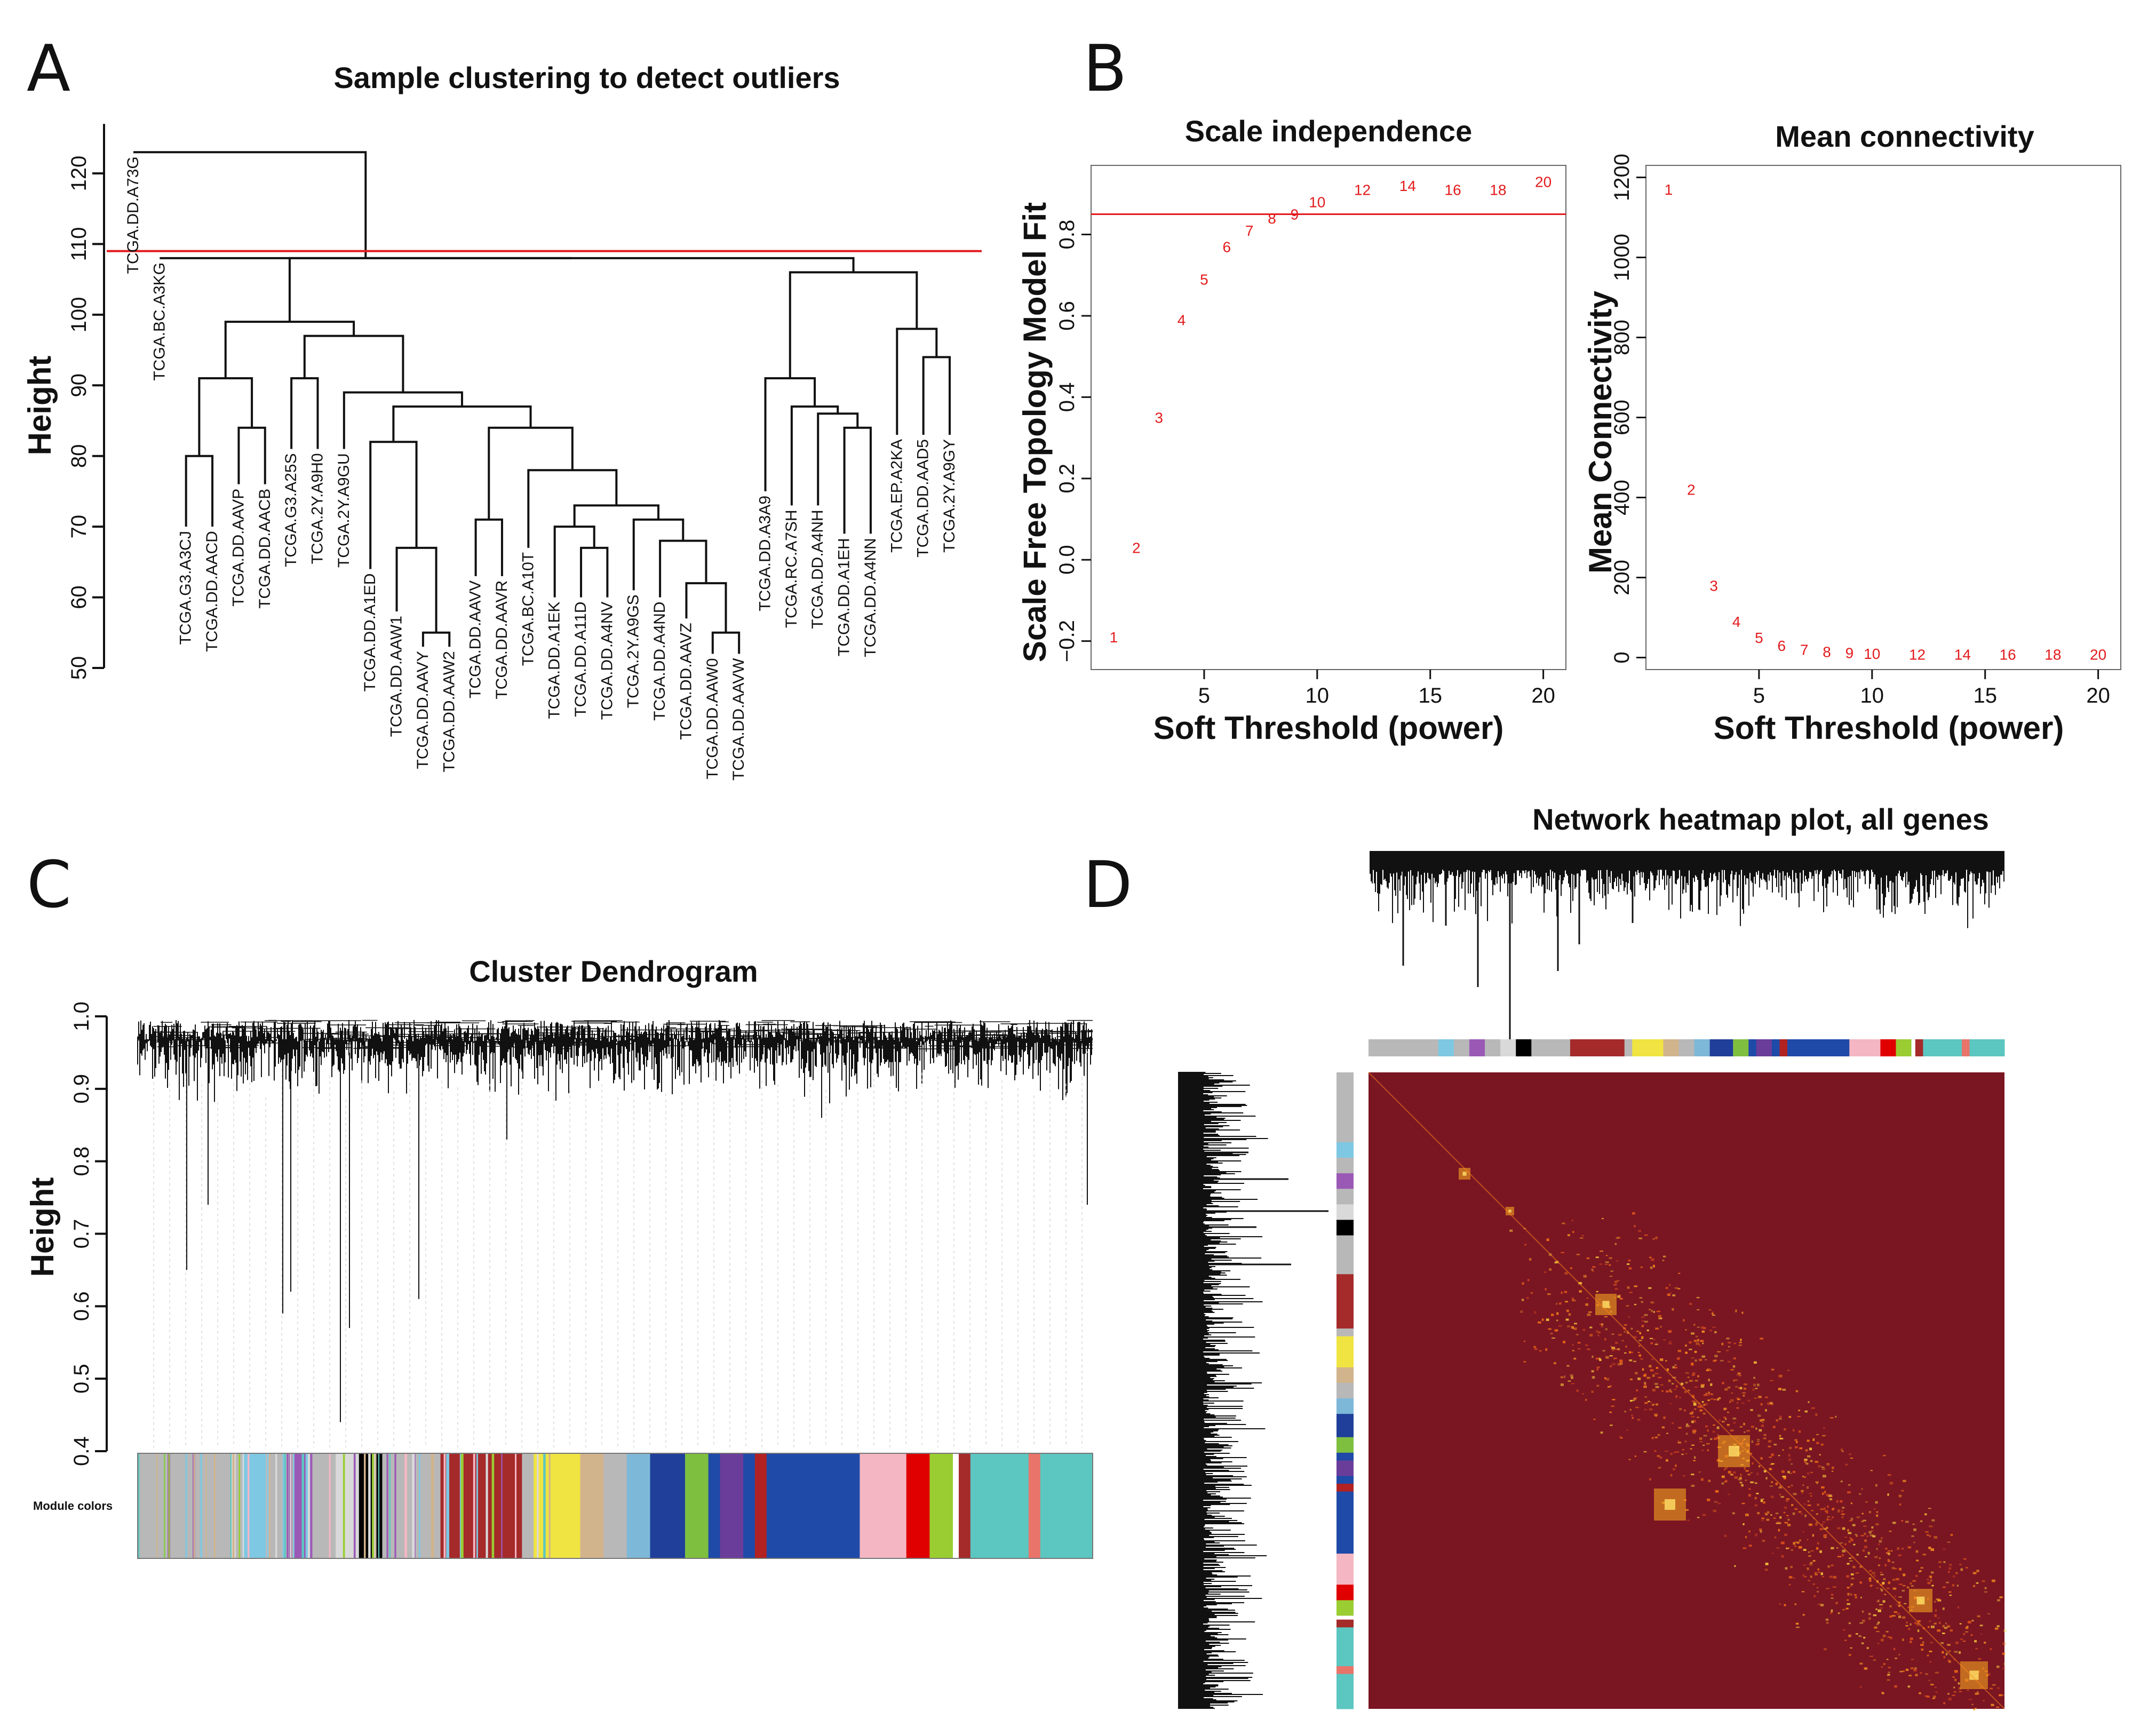 Image resolution: width=2156 pixels, height=1735 pixels. What do you see at coordinates (1159, 418) in the screenshot?
I see `data-point-label: 3` at bounding box center [1159, 418].